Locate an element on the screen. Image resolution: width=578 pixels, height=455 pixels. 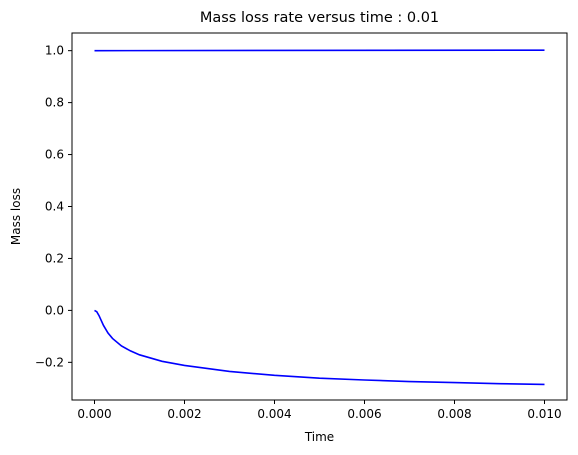
x-axis: 0.000 0.002 0.004 0.006 0.008 0.010 is located at coordinates (319, 410).